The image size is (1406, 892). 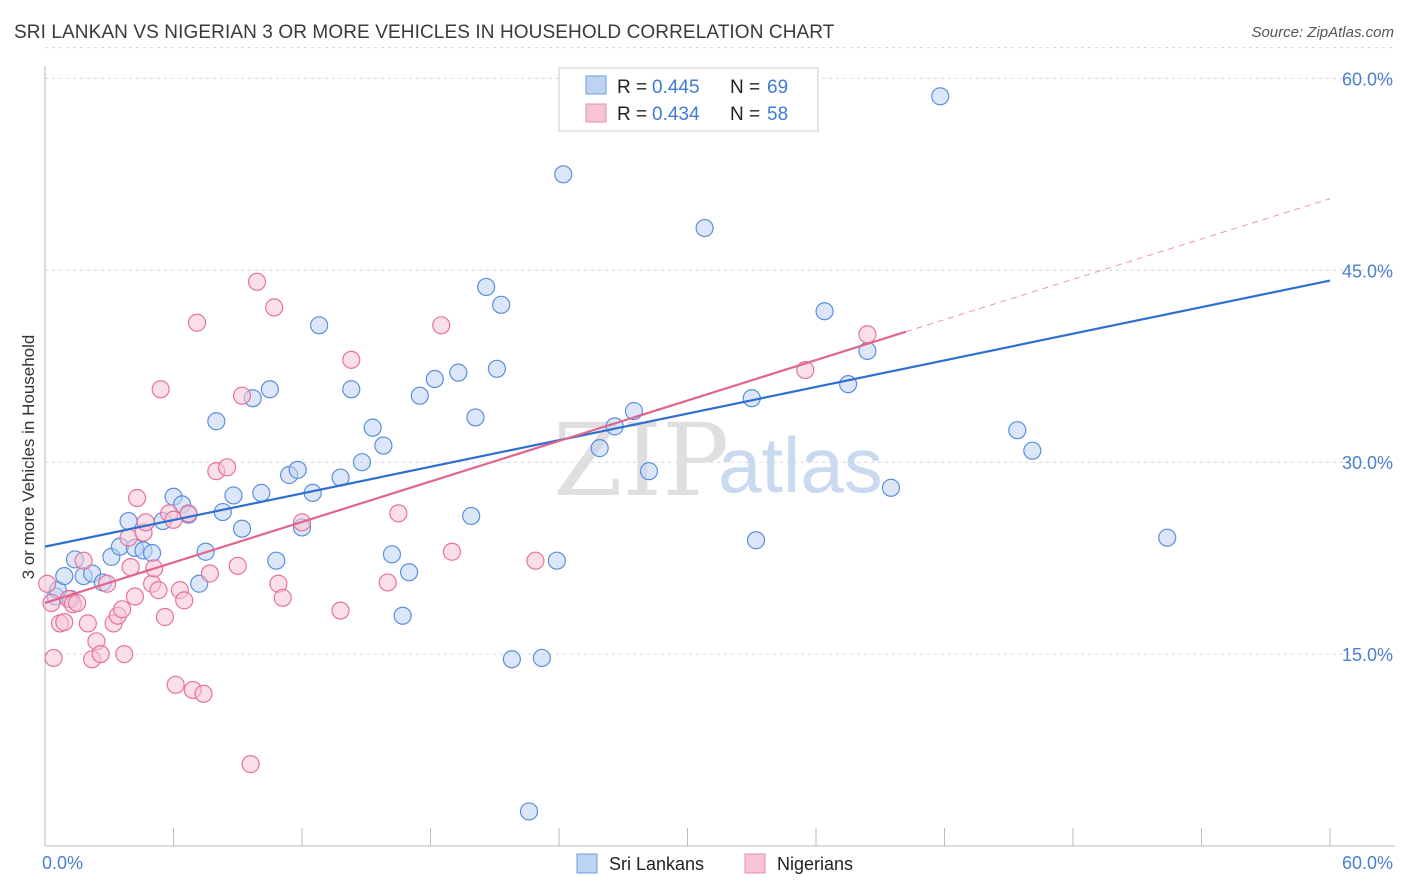 What do you see at coordinates (596, 85) in the screenshot?
I see `legend-swatch-sri` at bounding box center [596, 85].